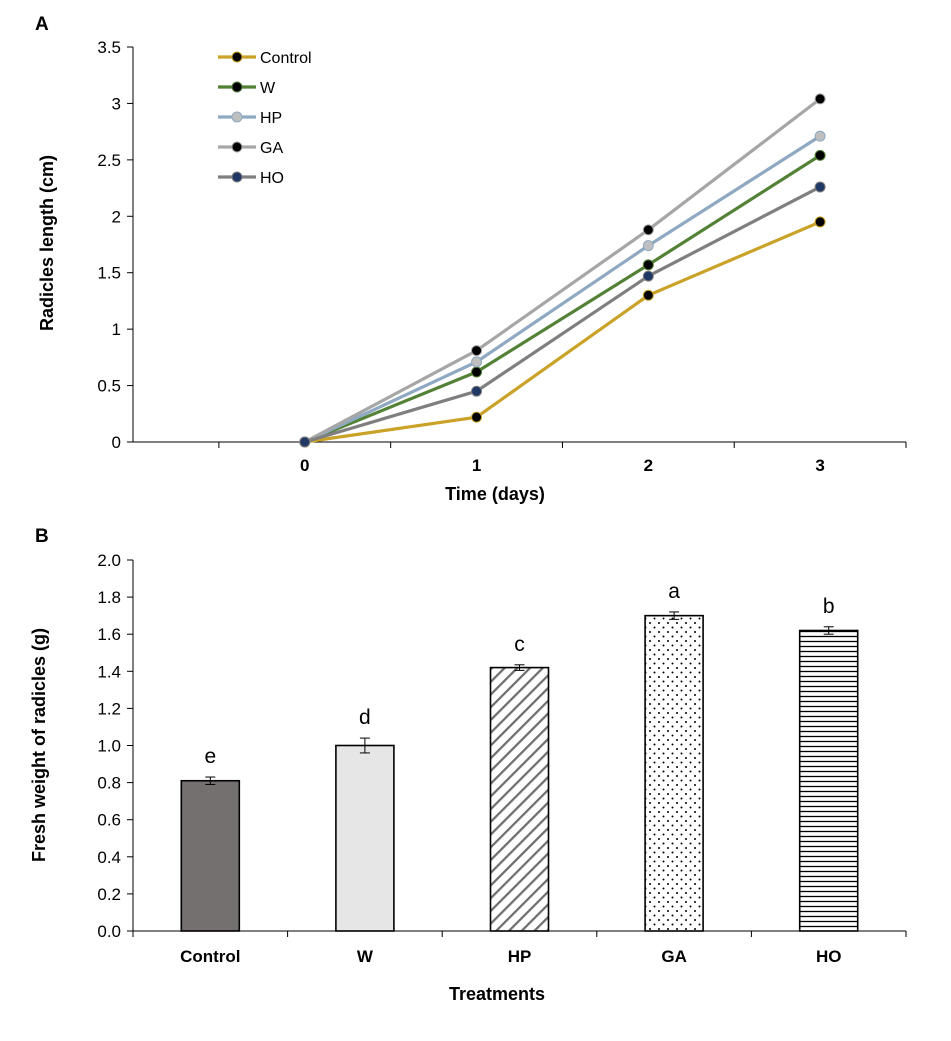 The width and height of the screenshot is (951, 1041). Describe the element at coordinates (116, 216) in the screenshot. I see `chart-a-ytick-label: 2` at that location.